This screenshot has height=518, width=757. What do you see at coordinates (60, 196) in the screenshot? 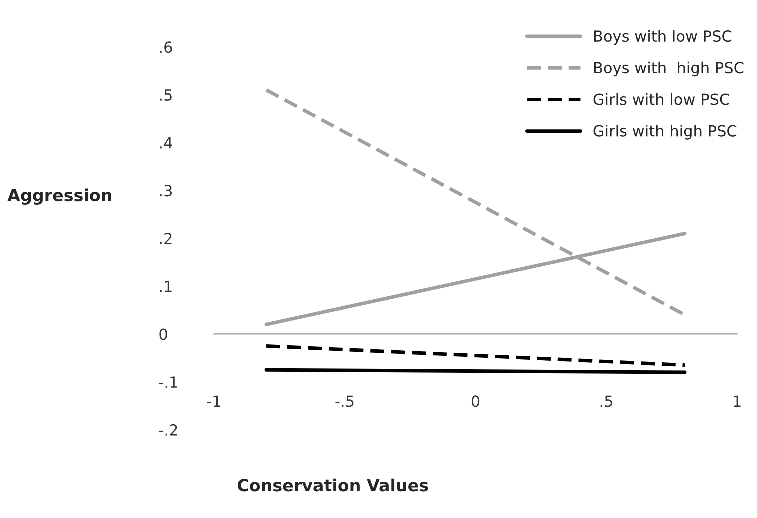
I see `y-axis-title: Aggression` at bounding box center [60, 196].